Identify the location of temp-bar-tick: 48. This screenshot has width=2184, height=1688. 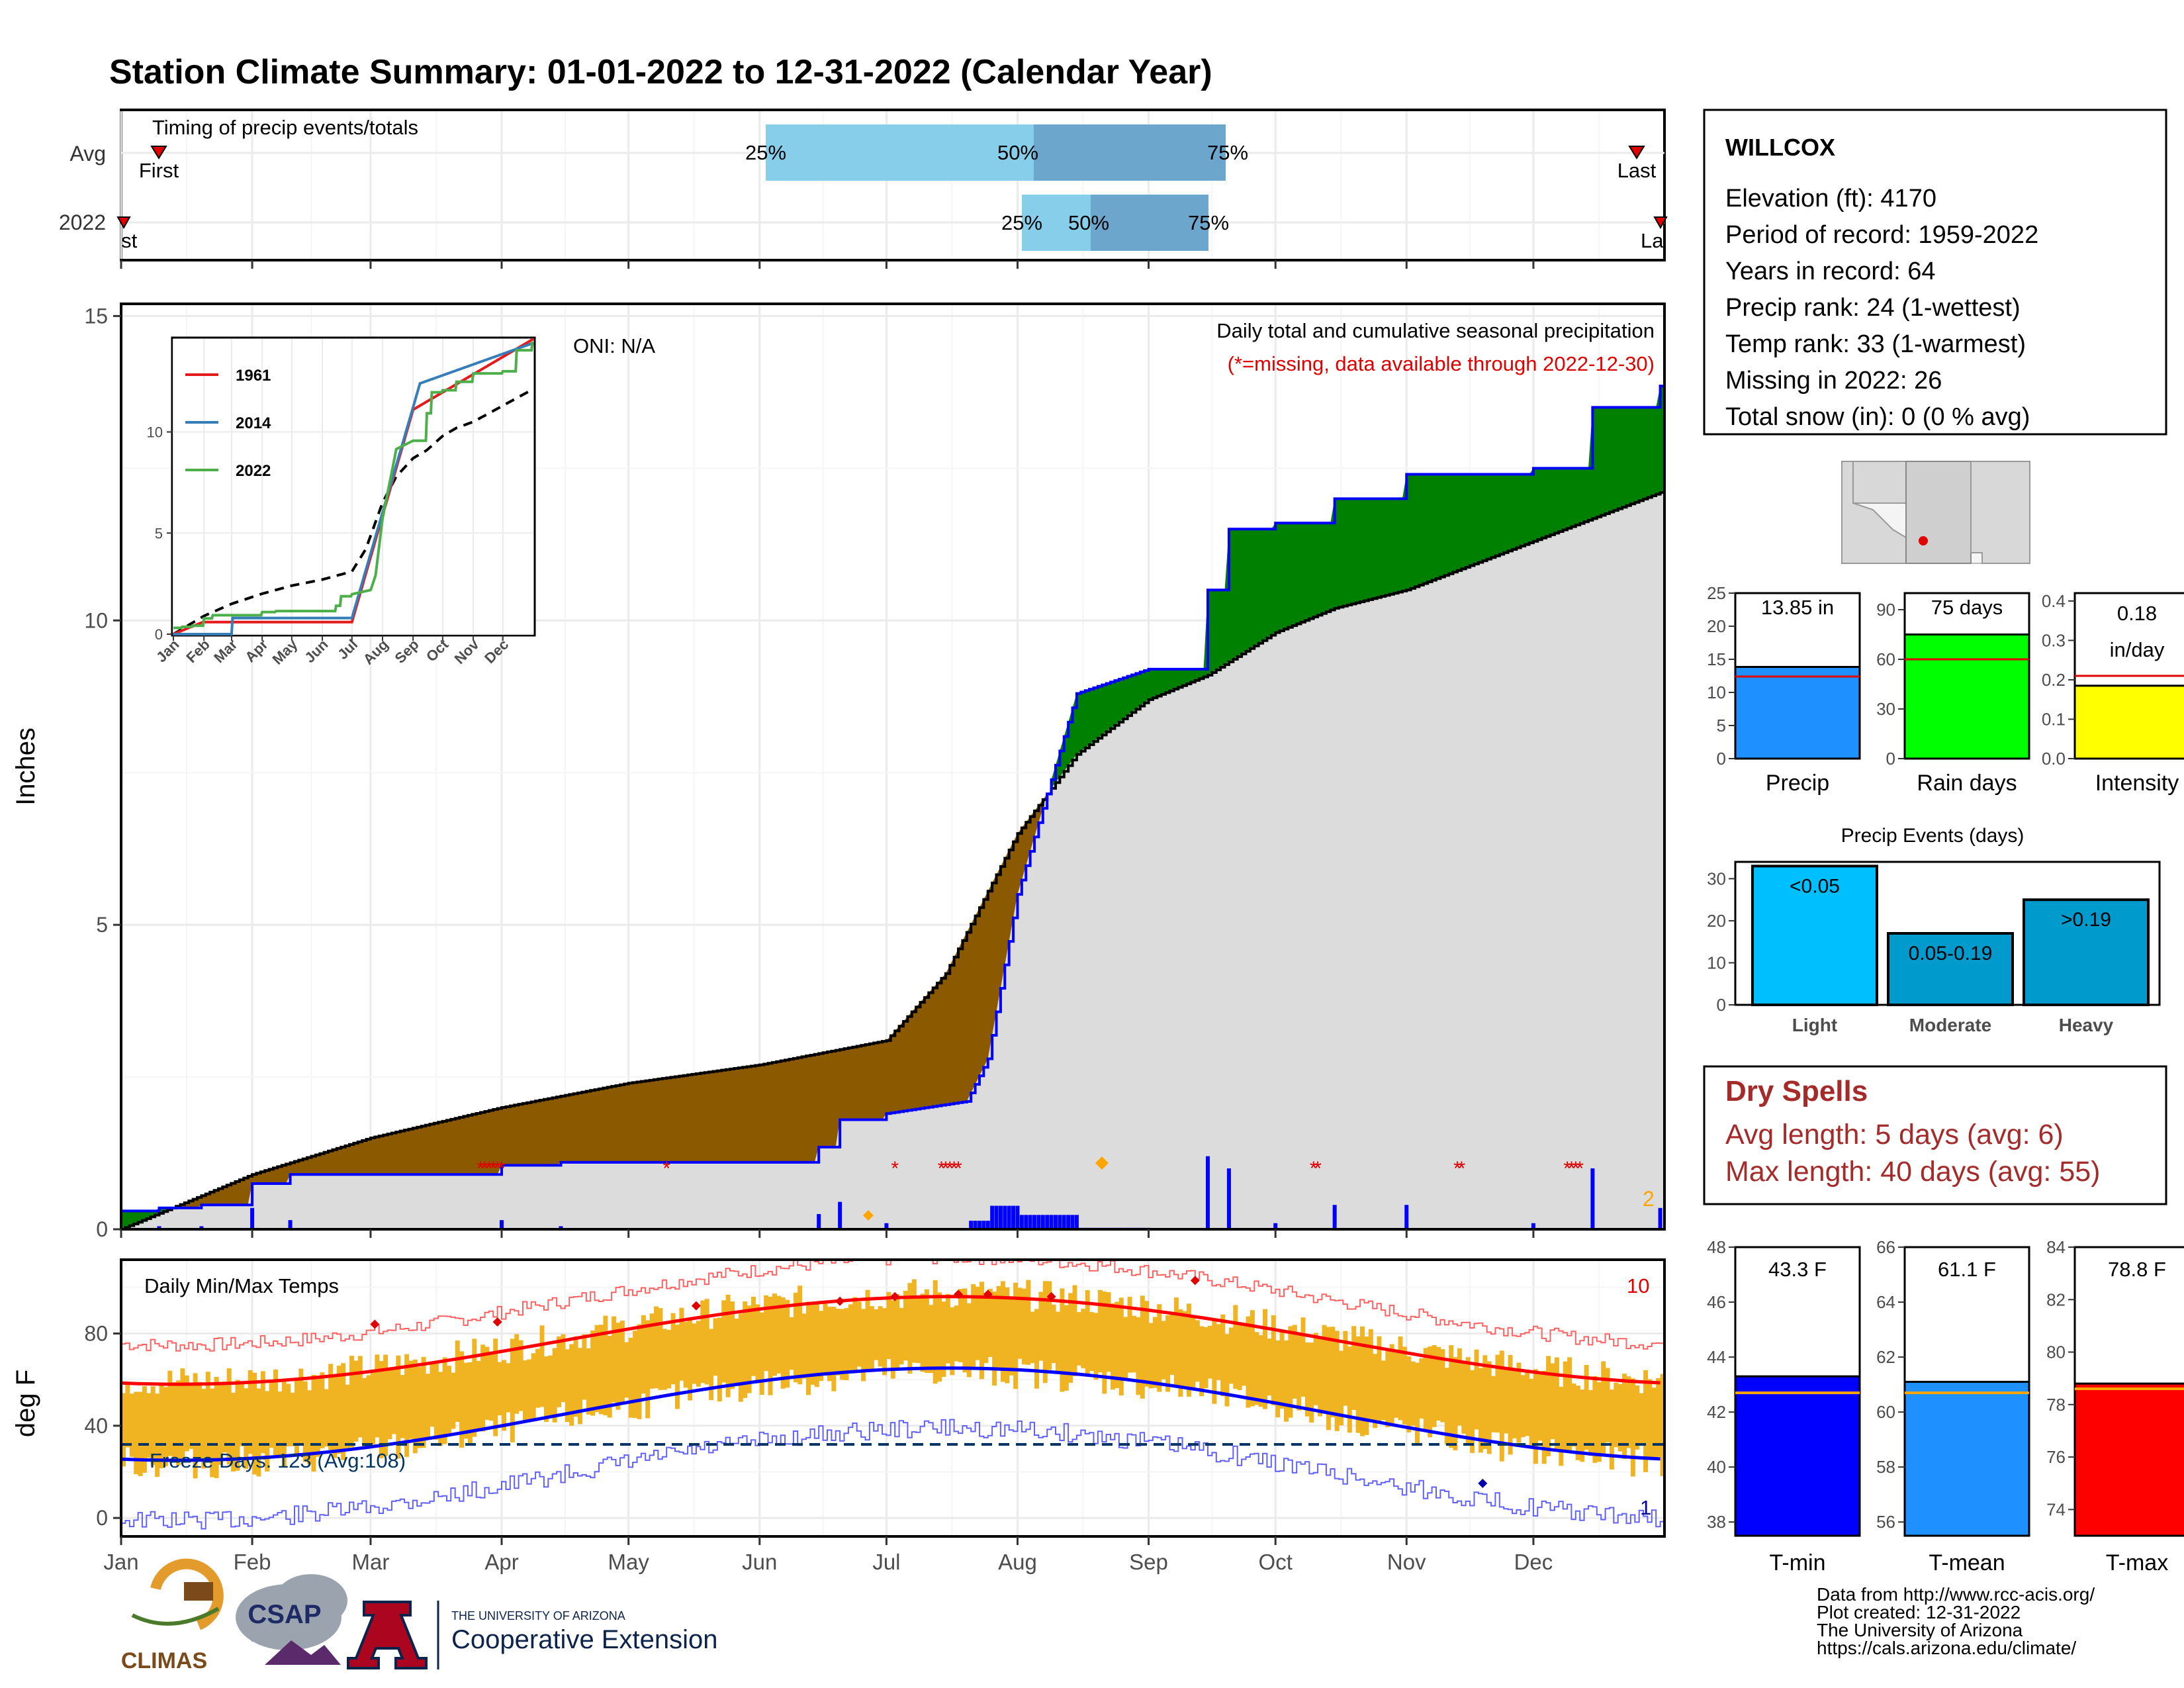
(1716, 1247).